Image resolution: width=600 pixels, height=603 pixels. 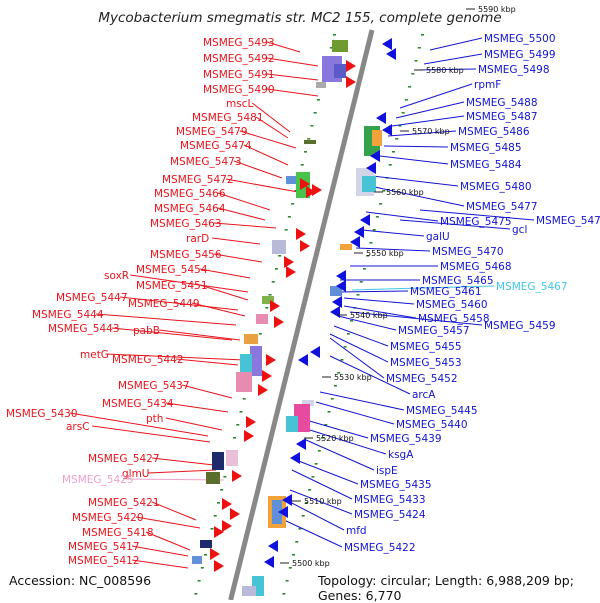 I want to click on left-gene-label: mscL, so click(x=239, y=104).